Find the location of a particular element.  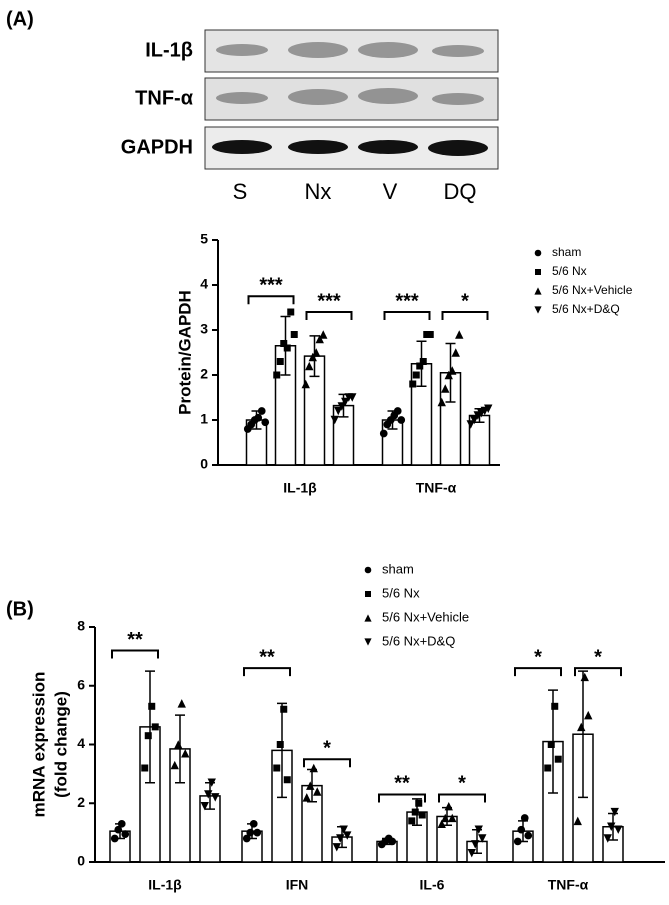

y-tick-label: 5 is located at coordinates (204, 239).